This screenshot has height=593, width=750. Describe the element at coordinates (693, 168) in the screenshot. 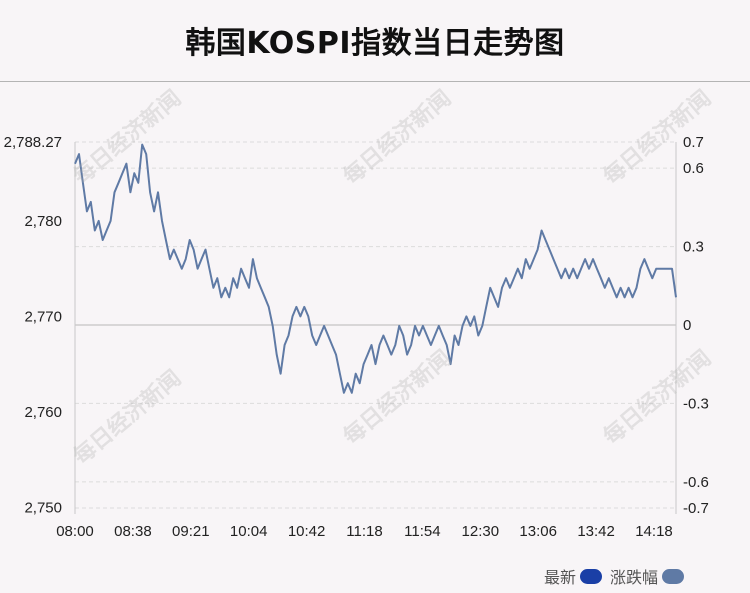

I see `right-tick-label-5: 0.6` at that location.